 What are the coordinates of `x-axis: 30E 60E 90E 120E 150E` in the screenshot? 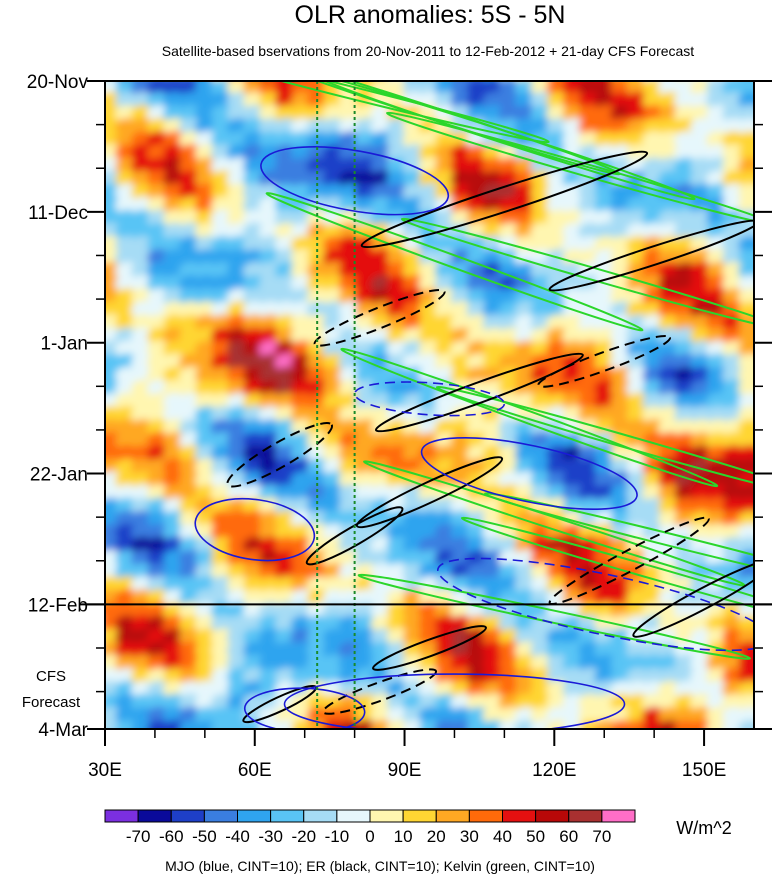 It's located at (407, 755).